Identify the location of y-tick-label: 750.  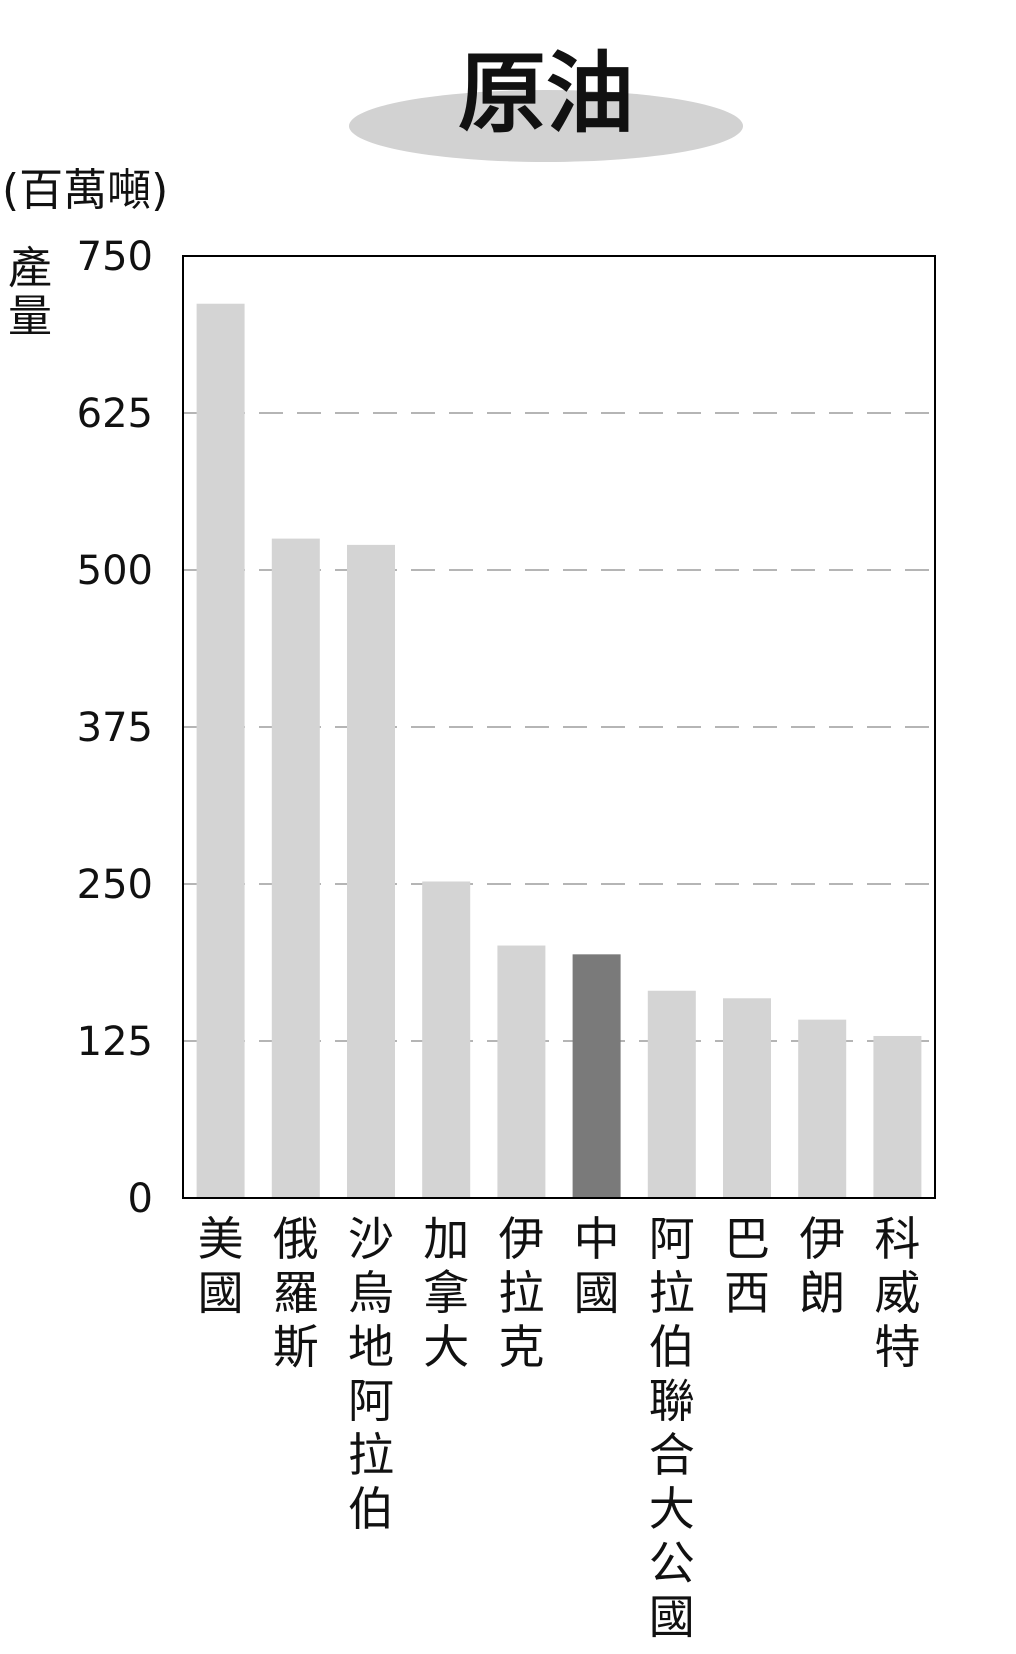
(115, 257).